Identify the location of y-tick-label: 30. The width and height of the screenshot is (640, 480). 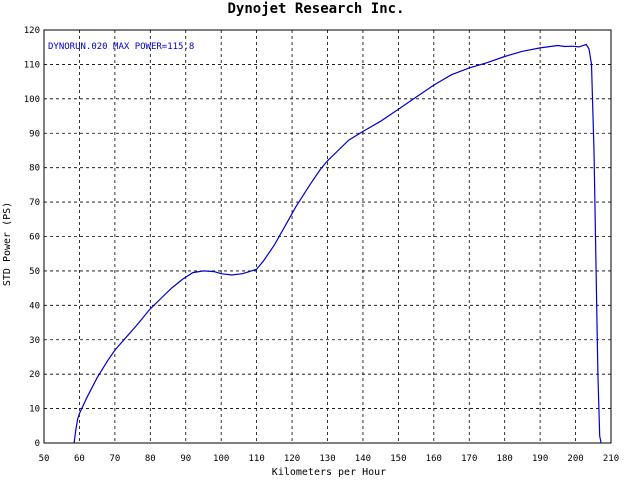
(34, 341).